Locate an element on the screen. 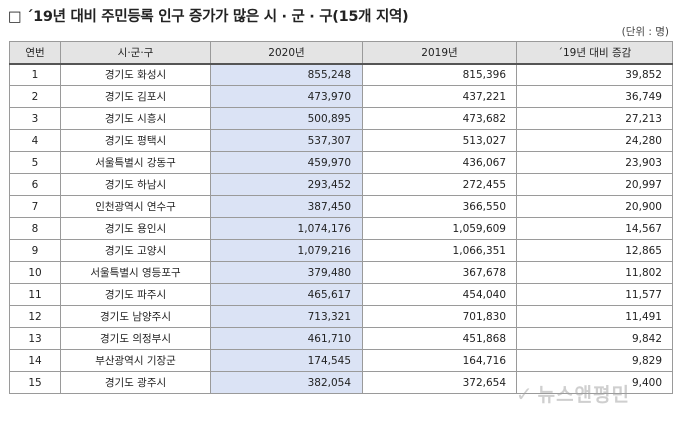 The image size is (680, 421). cell-region: 경기도 파주시 is located at coordinates (135, 294).